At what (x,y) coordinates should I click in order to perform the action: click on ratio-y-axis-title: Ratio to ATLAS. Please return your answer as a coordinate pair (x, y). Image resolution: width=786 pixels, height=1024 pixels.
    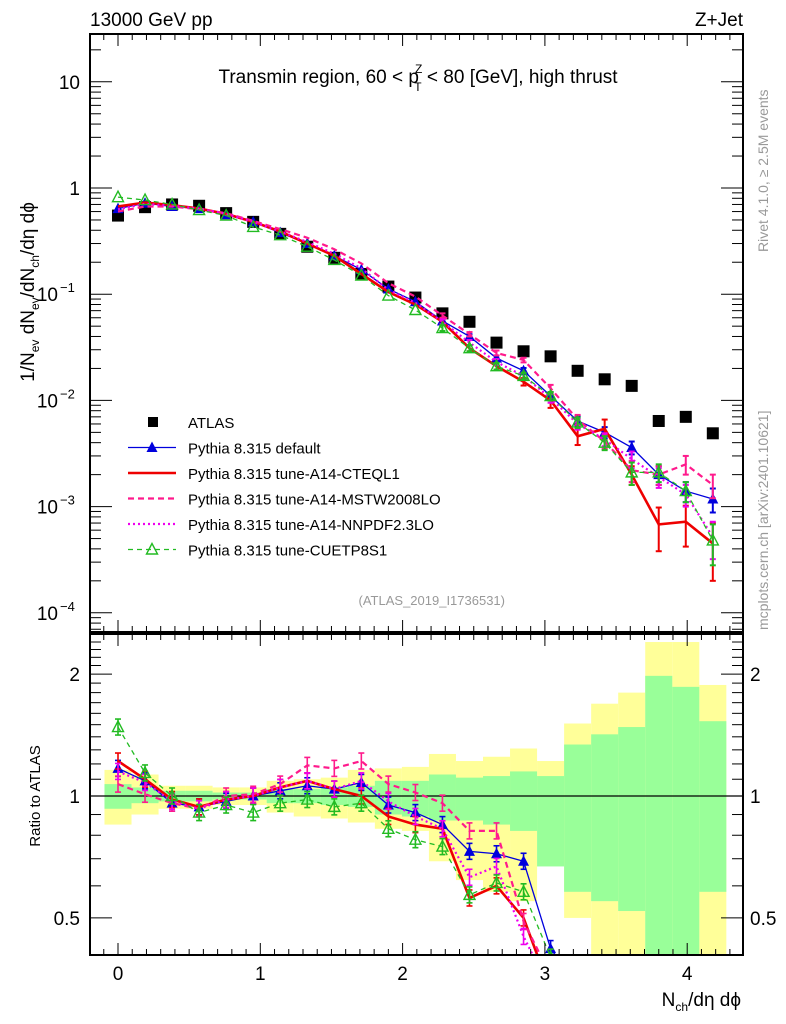
    Looking at the image, I should click on (35, 795).